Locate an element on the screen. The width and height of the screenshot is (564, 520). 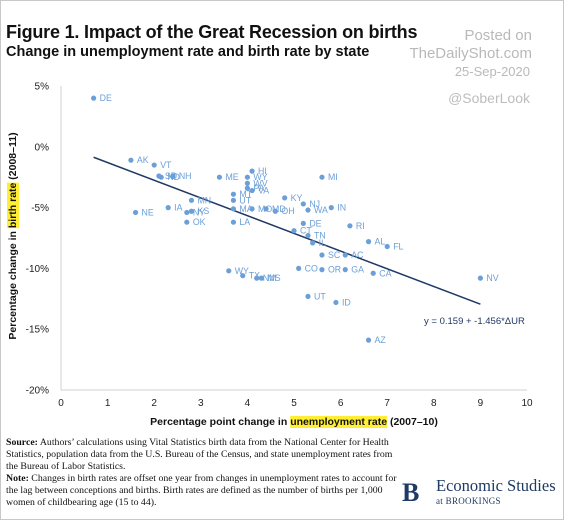
x-tick-label: 7 is located at coordinates (387, 403).